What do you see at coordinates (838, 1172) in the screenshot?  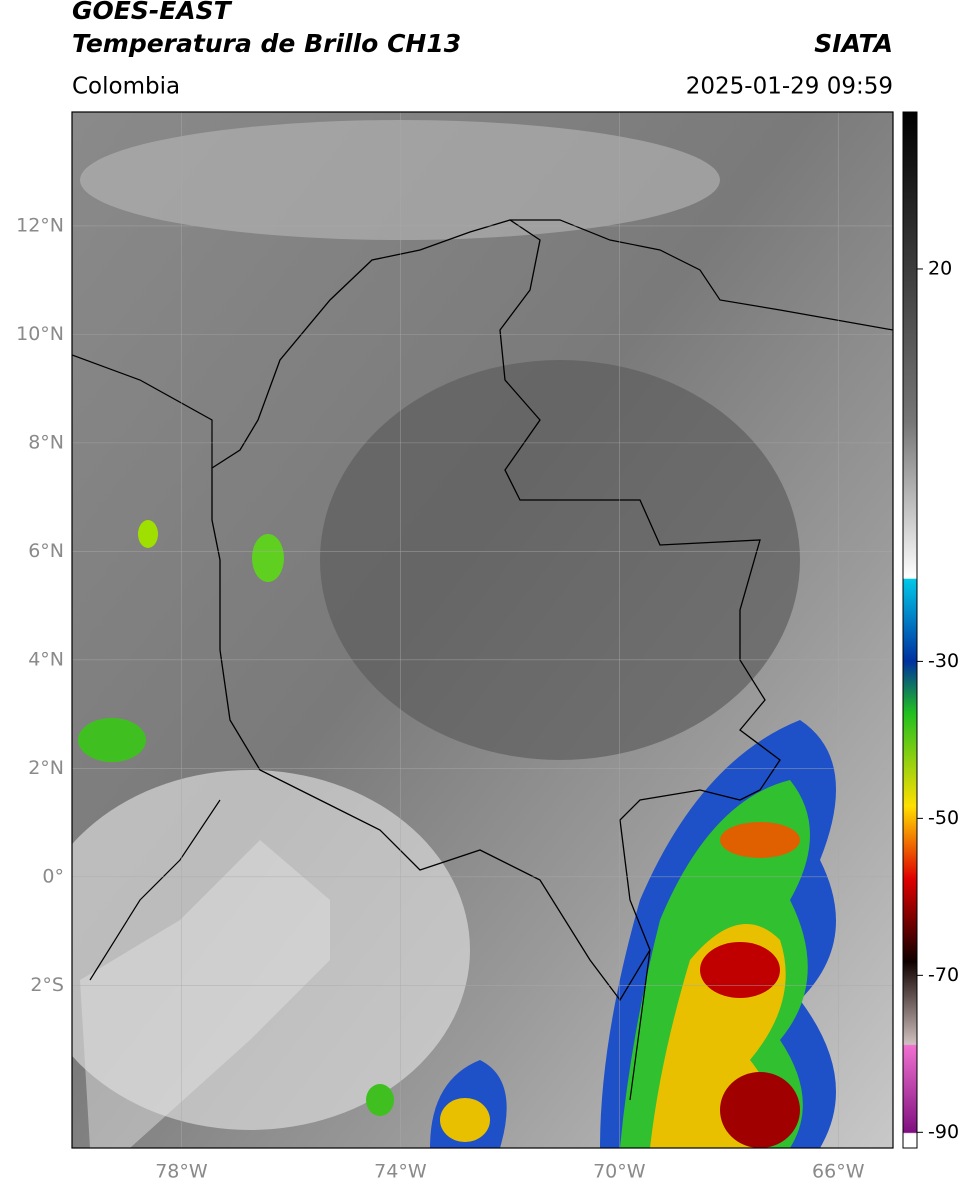 I see `lon-tick-label: 66°W` at bounding box center [838, 1172].